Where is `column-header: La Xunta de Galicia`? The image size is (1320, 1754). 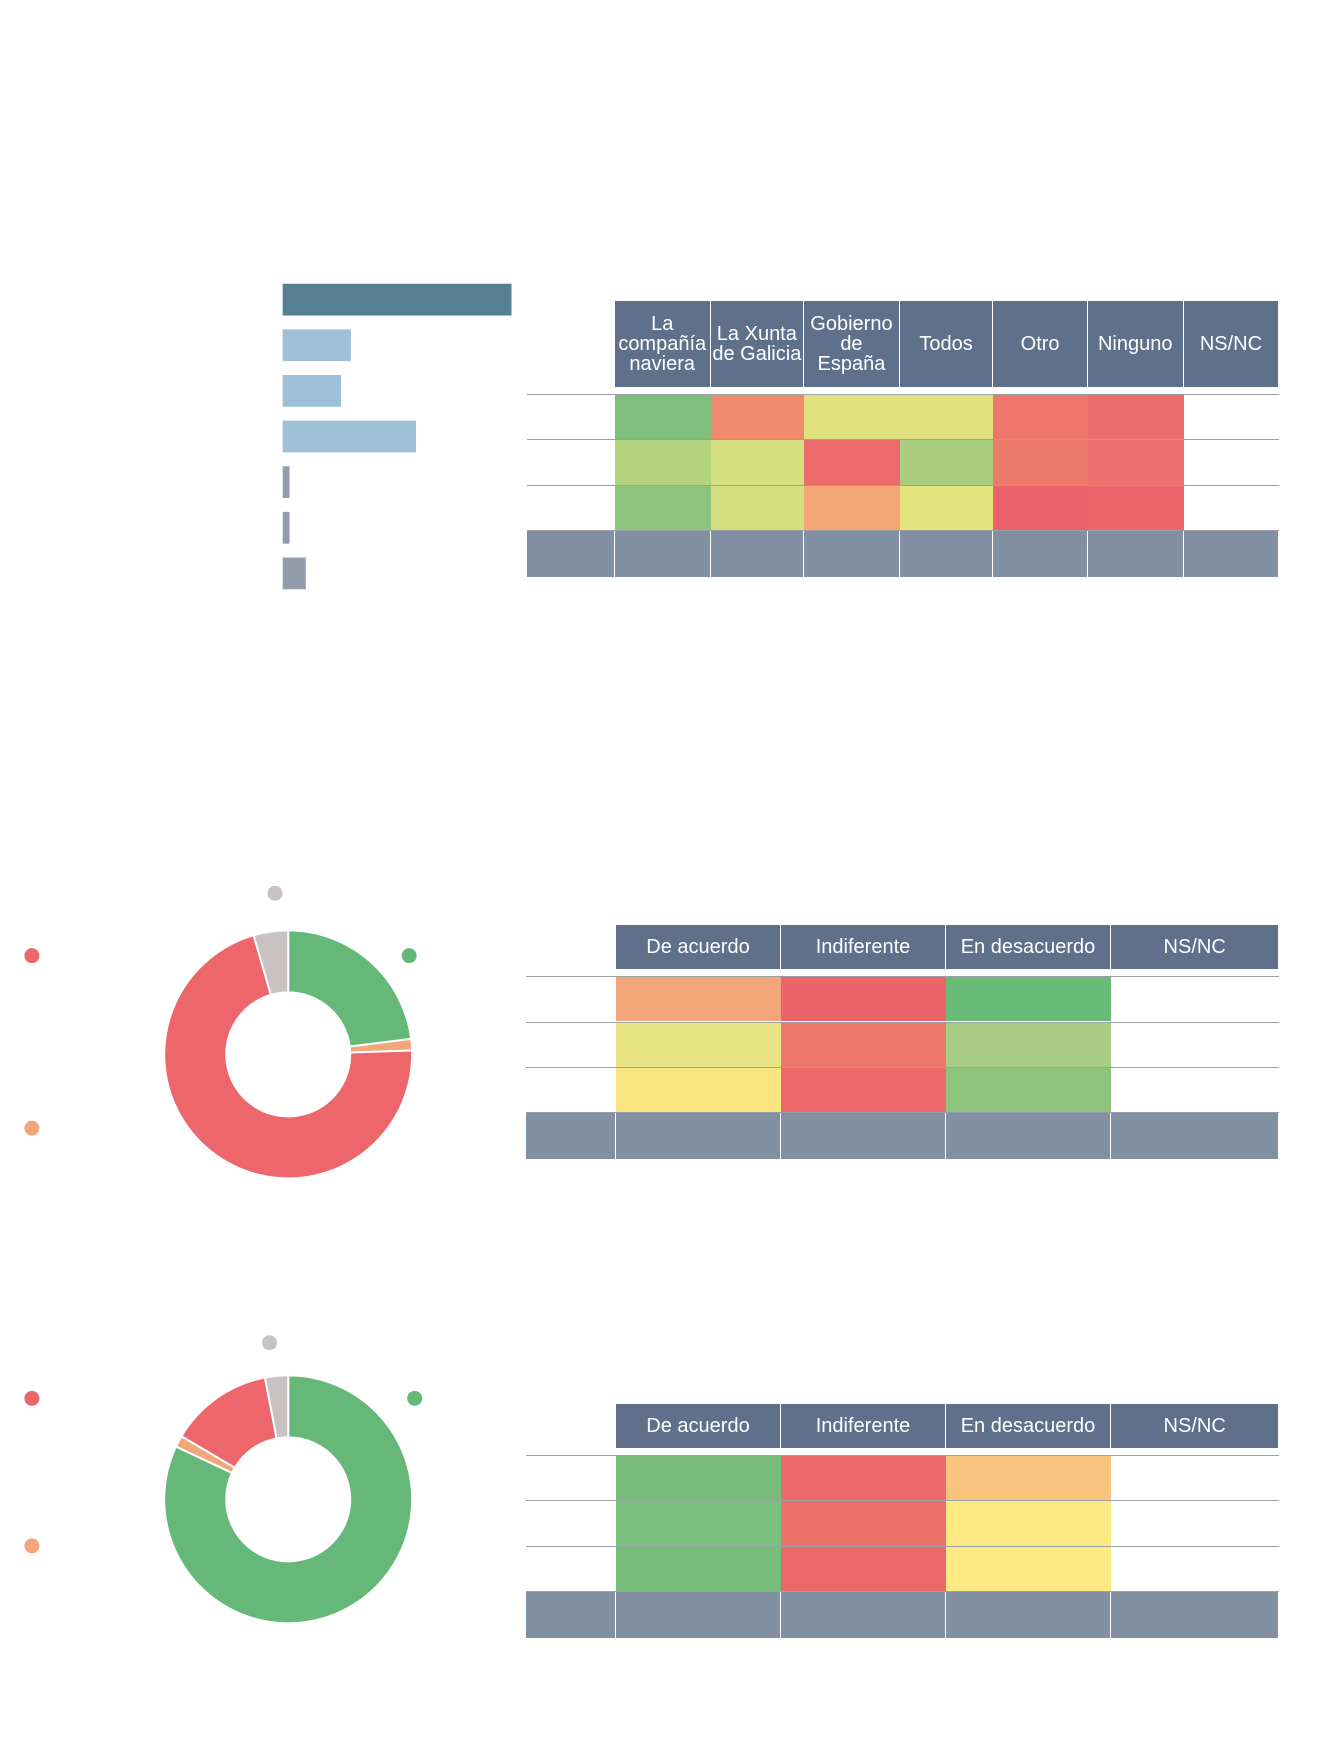 column-header: La Xunta de Galicia is located at coordinates (757, 344).